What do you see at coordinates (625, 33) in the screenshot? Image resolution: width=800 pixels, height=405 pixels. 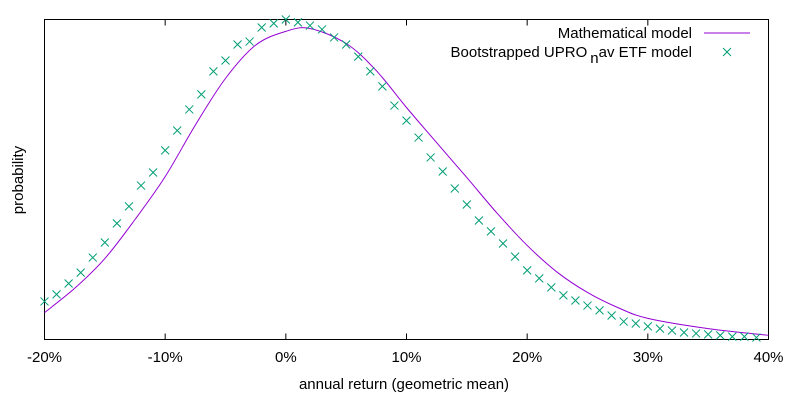 I see `legend-label-model: Mathematical model` at bounding box center [625, 33].